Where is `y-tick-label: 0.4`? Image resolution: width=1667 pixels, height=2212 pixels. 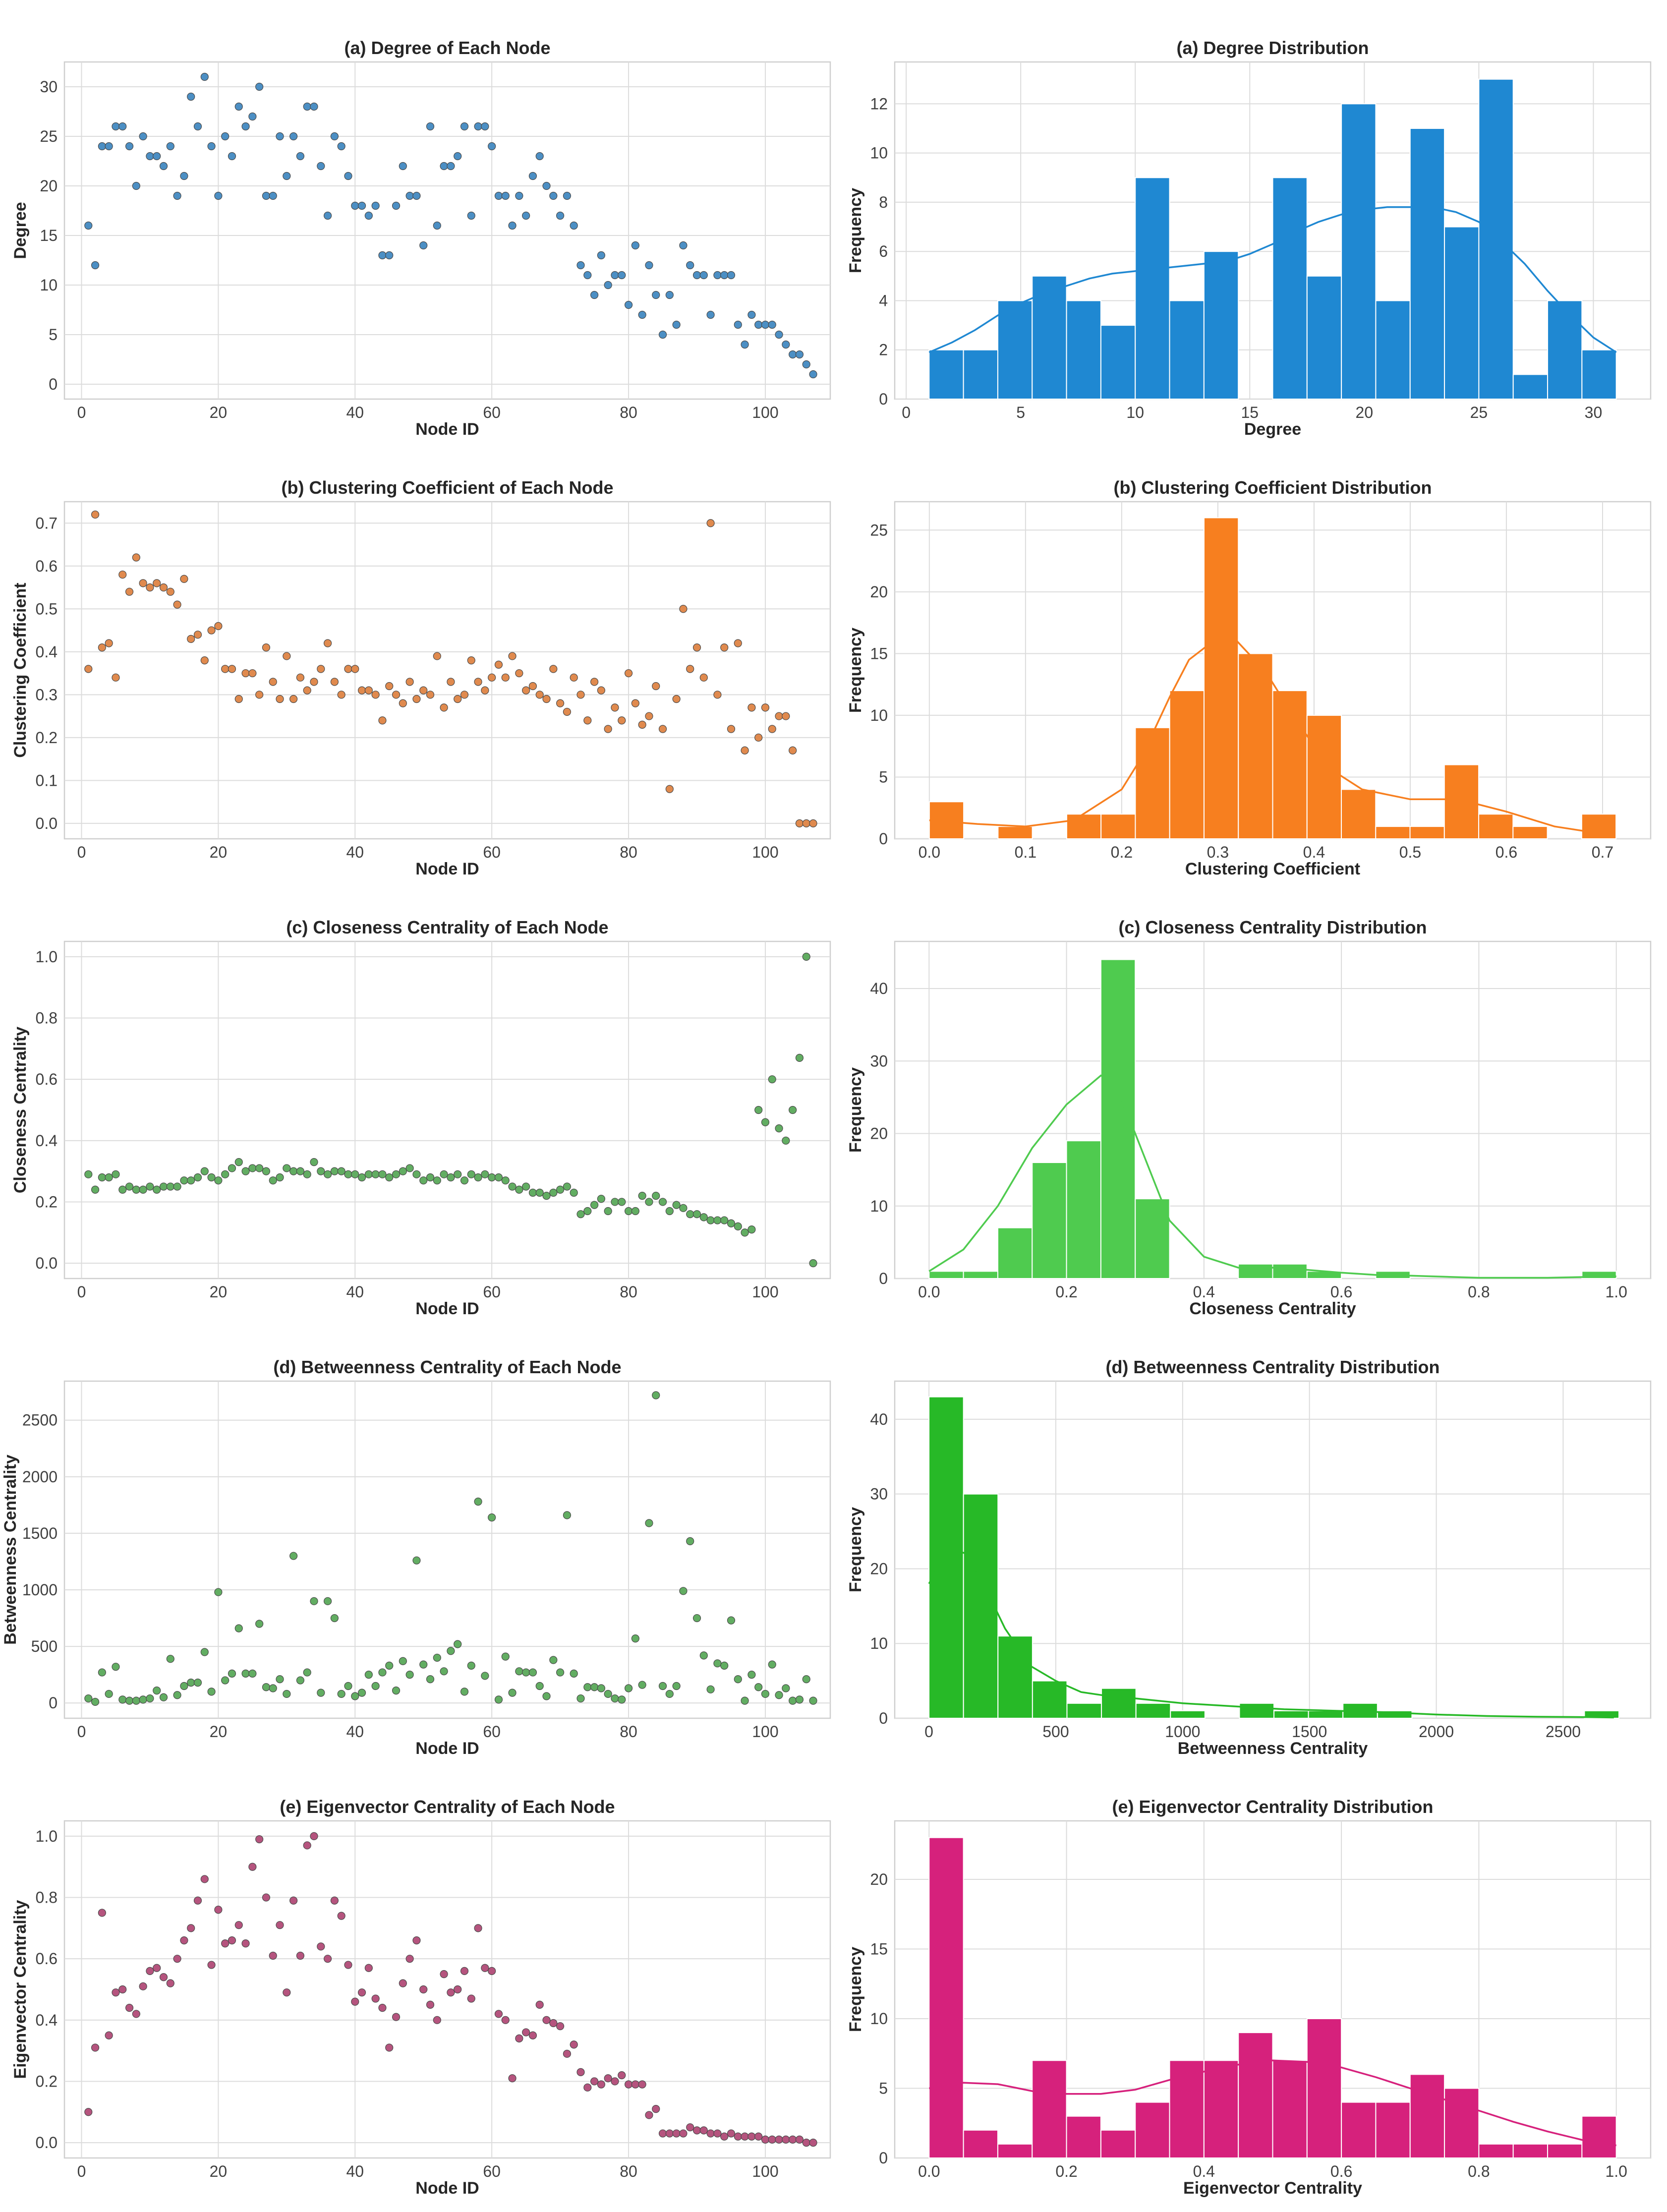 y-tick-label: 0.4 is located at coordinates (46, 2020).